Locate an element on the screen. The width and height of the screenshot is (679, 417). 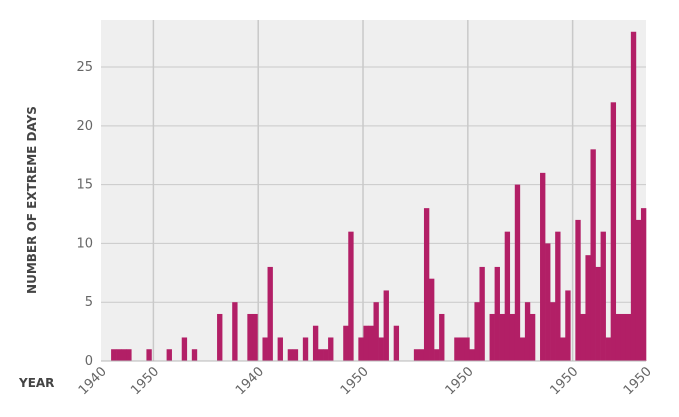
y-tick-label: 0 is located at coordinates (89, 361).